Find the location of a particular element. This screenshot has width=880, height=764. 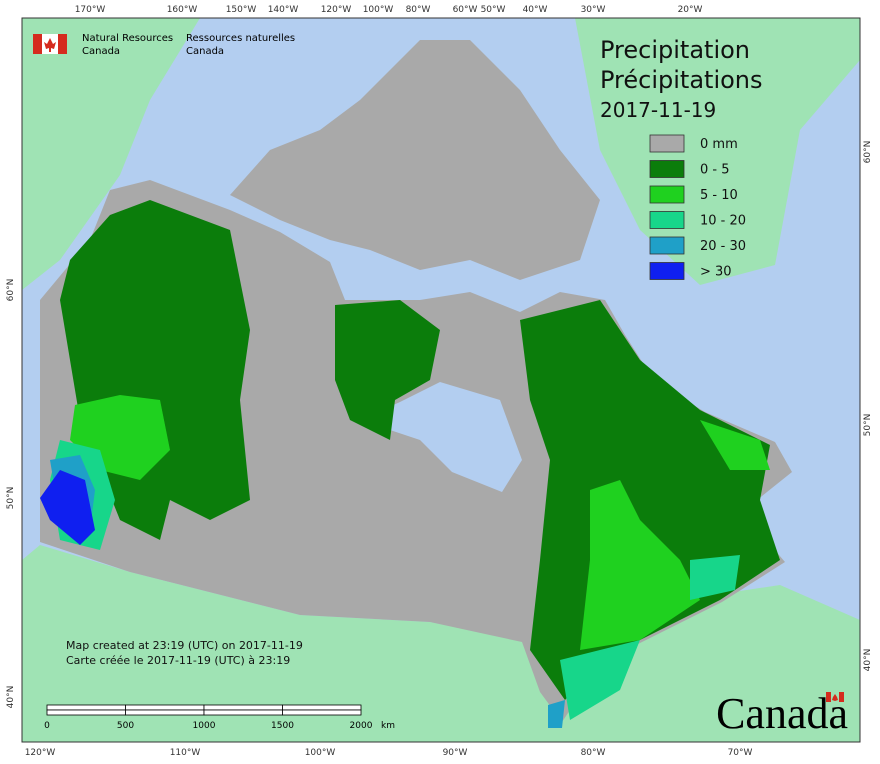

lon-label: 30°W is located at coordinates (593, 10).